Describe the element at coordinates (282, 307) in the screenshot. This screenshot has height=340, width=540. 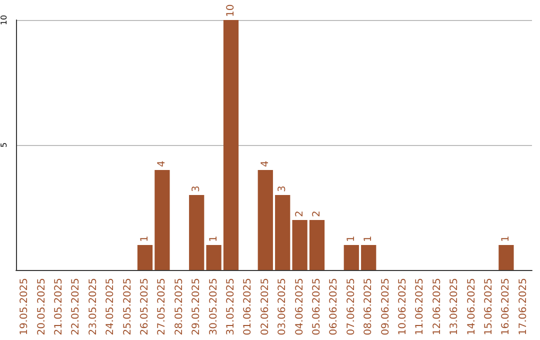
I see `x-tick-label: 03.06.2025` at that location.